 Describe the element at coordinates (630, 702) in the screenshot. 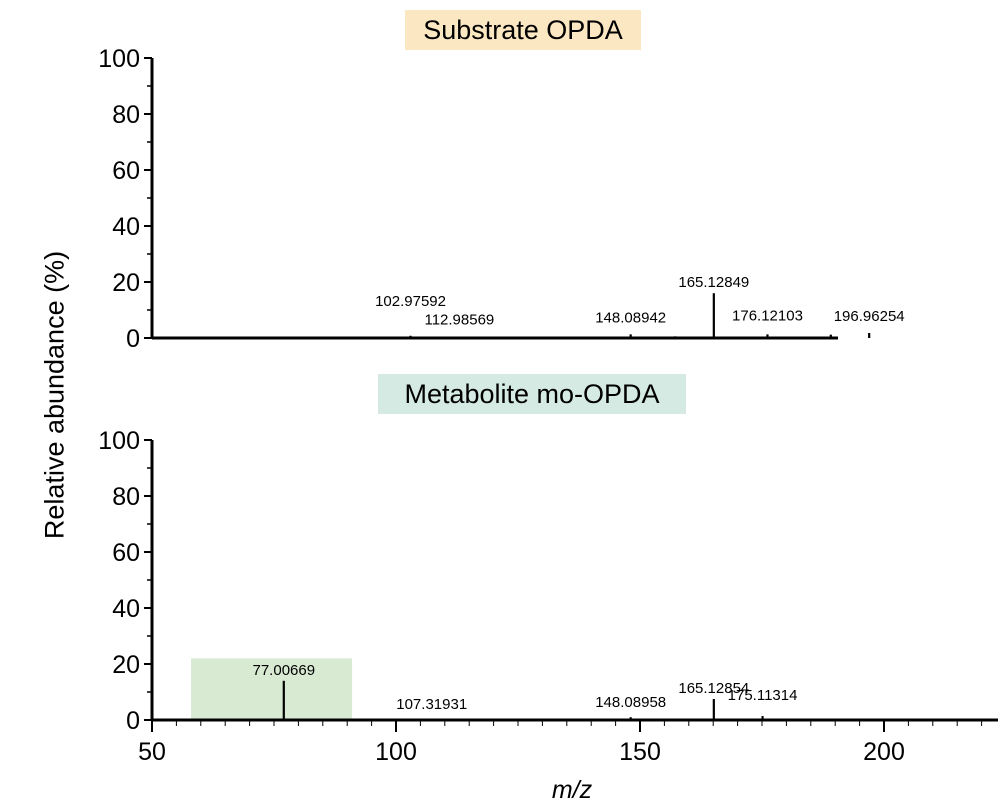

I see `peak-label: 148.08958` at that location.